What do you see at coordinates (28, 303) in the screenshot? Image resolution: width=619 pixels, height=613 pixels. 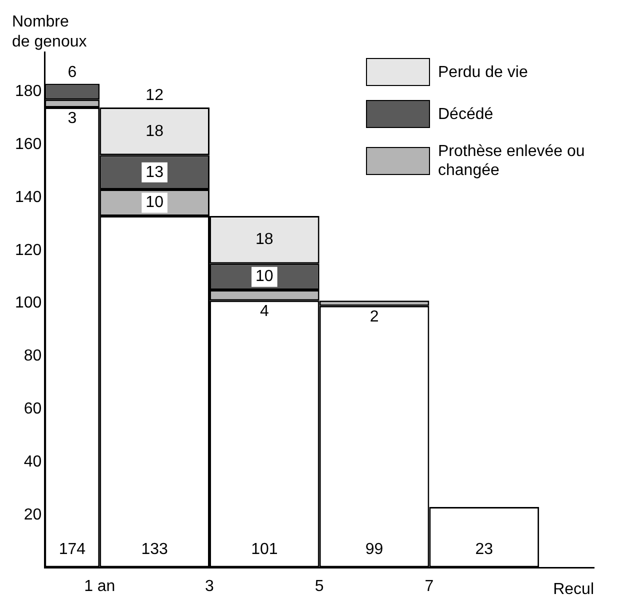 I see `y-tick-label: 100` at bounding box center [28, 303].